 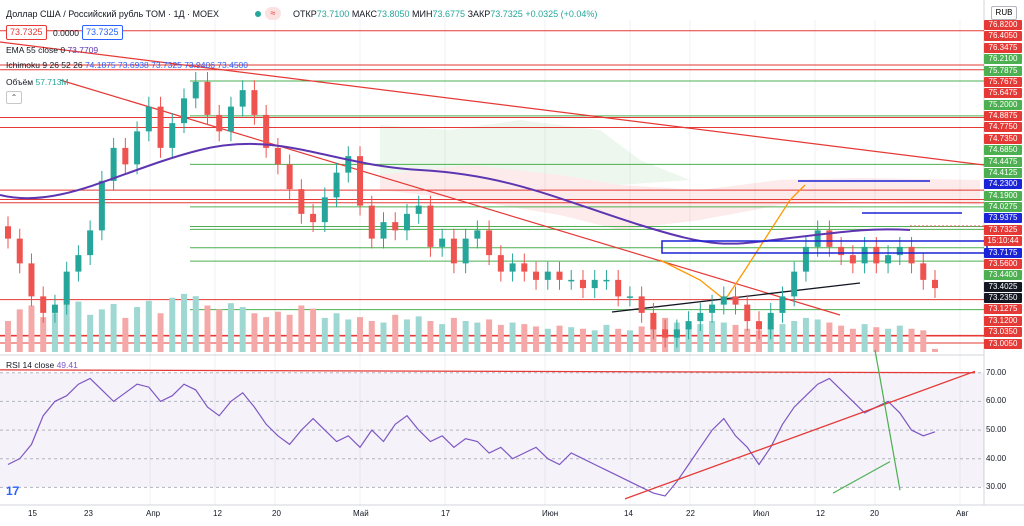 What do you see at coordinates (52, 50) in the screenshot?
I see `ema-legend: EMA 55 close 0 73.7709` at bounding box center [52, 50].